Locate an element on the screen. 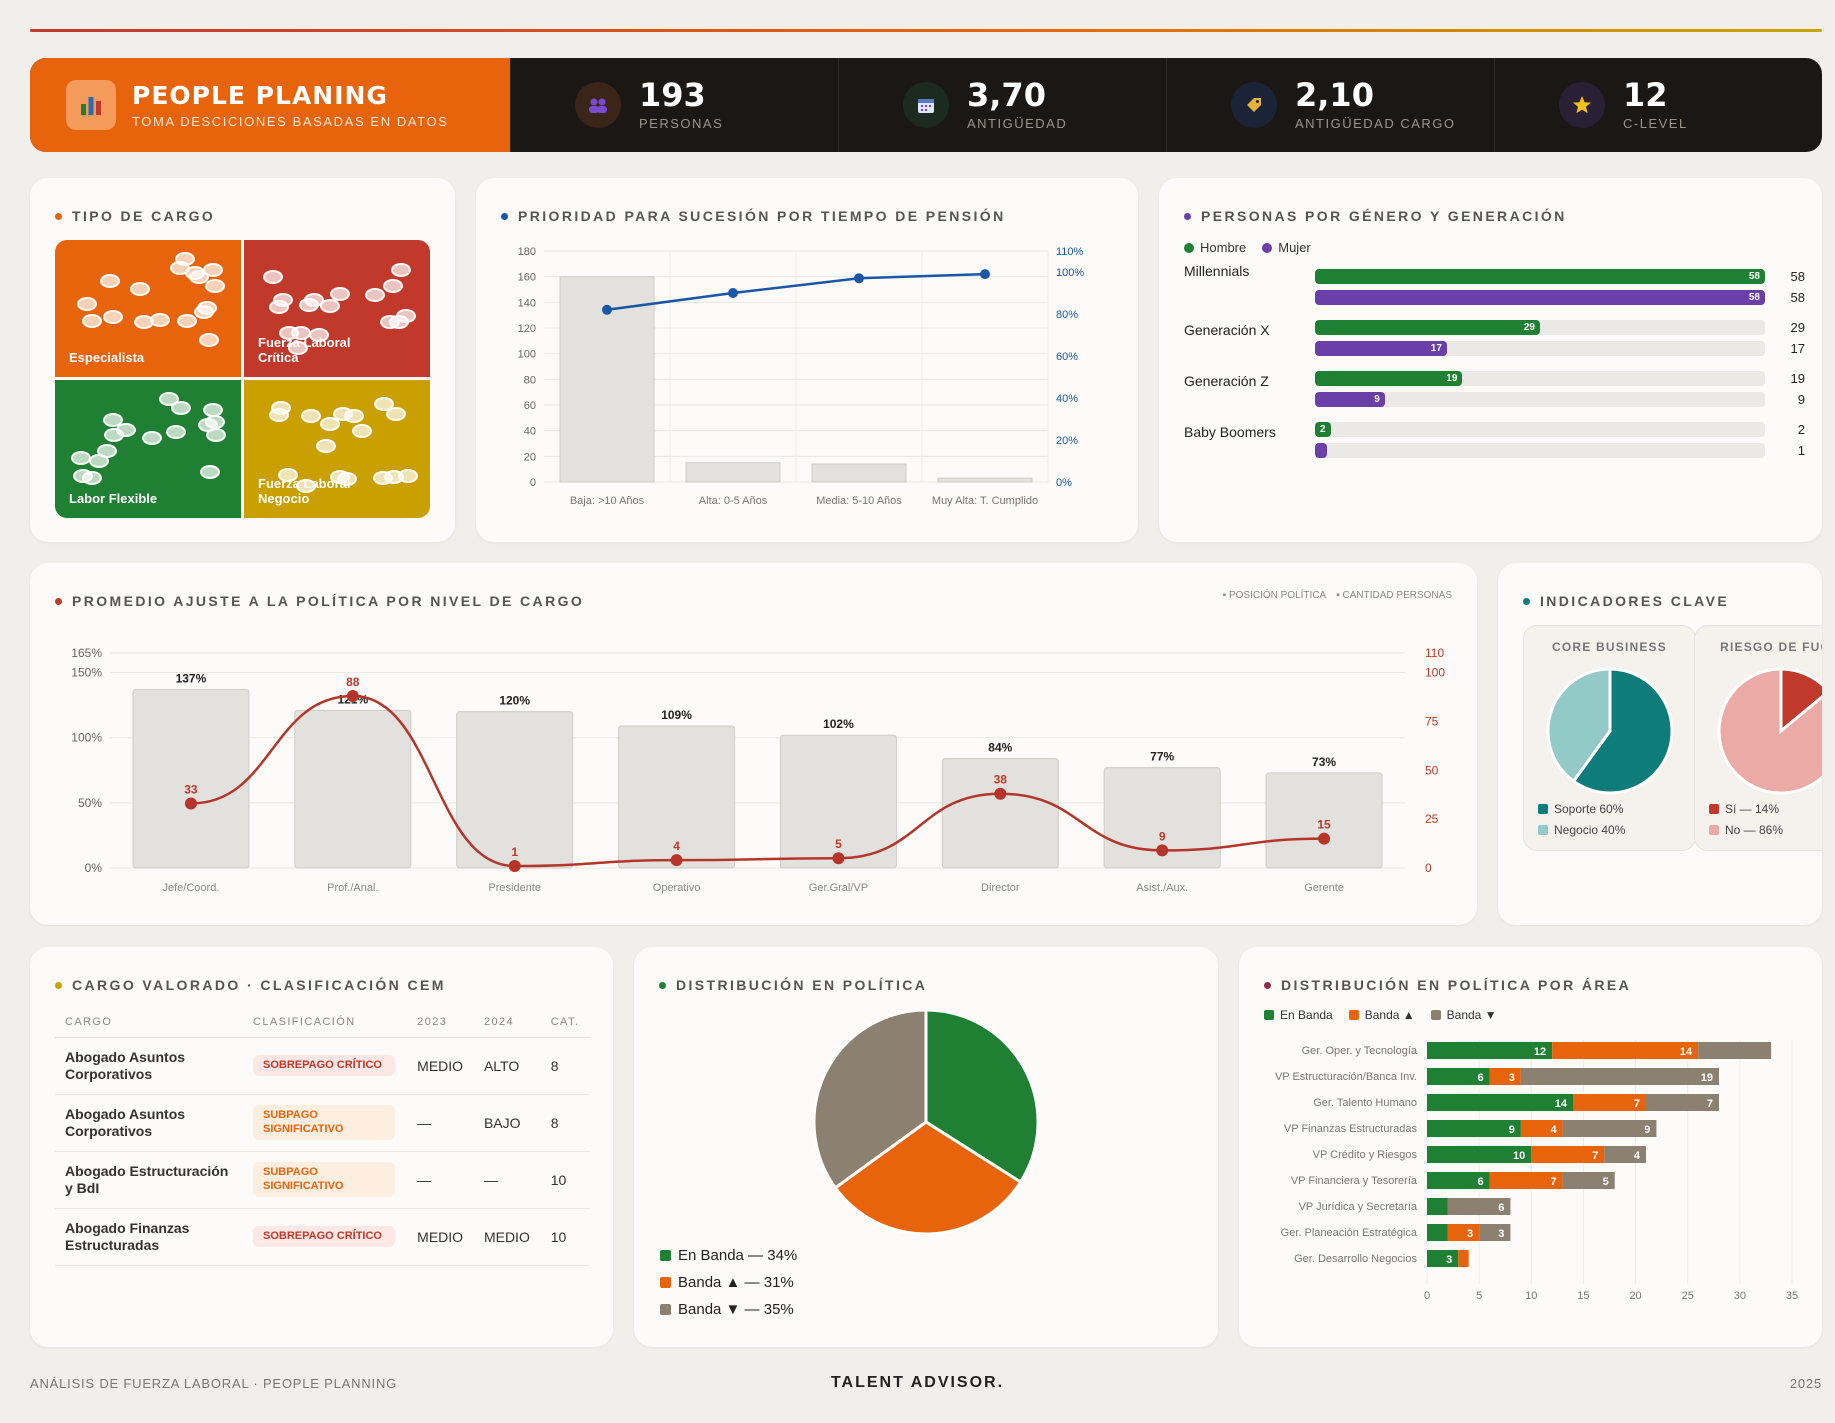  people-icon is located at coordinates (598, 105).